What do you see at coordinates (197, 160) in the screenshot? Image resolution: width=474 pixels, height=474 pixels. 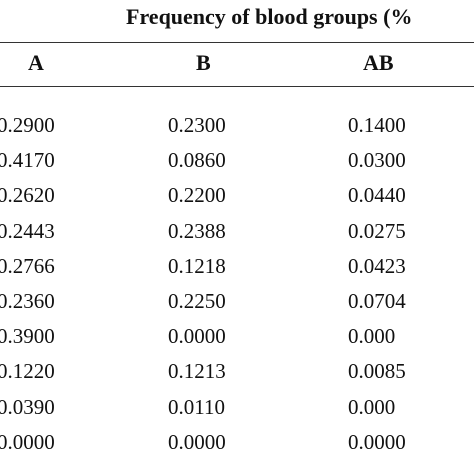 I see `cell-b: 0.0860` at bounding box center [197, 160].